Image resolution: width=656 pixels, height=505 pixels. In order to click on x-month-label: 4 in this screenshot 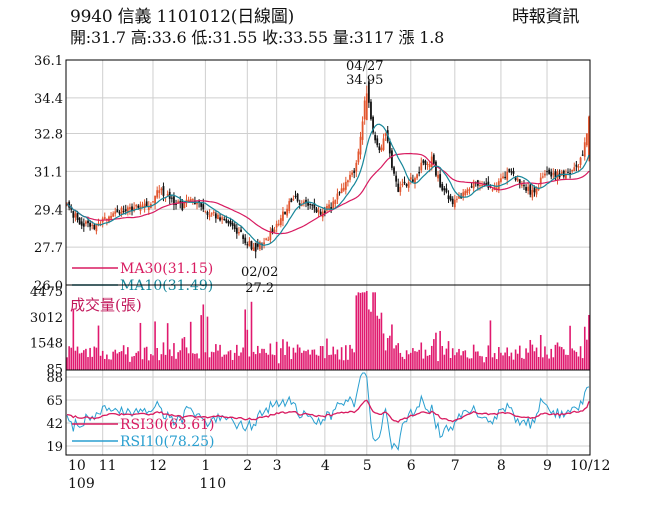, I will do `click(325, 466)`.